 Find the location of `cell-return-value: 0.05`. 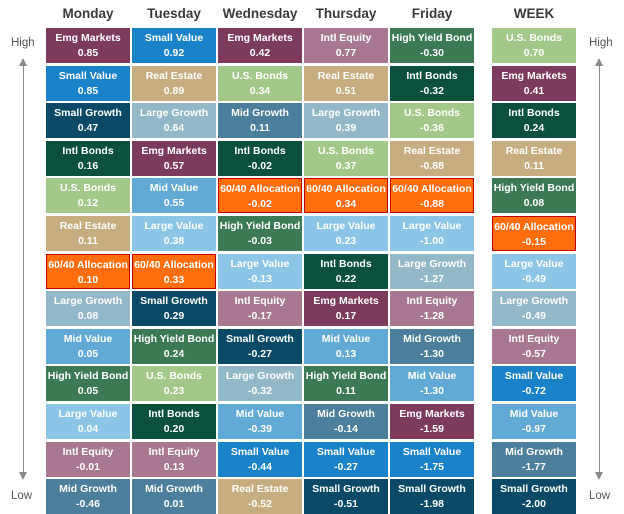

cell-return-value: 0.05 is located at coordinates (88, 391).